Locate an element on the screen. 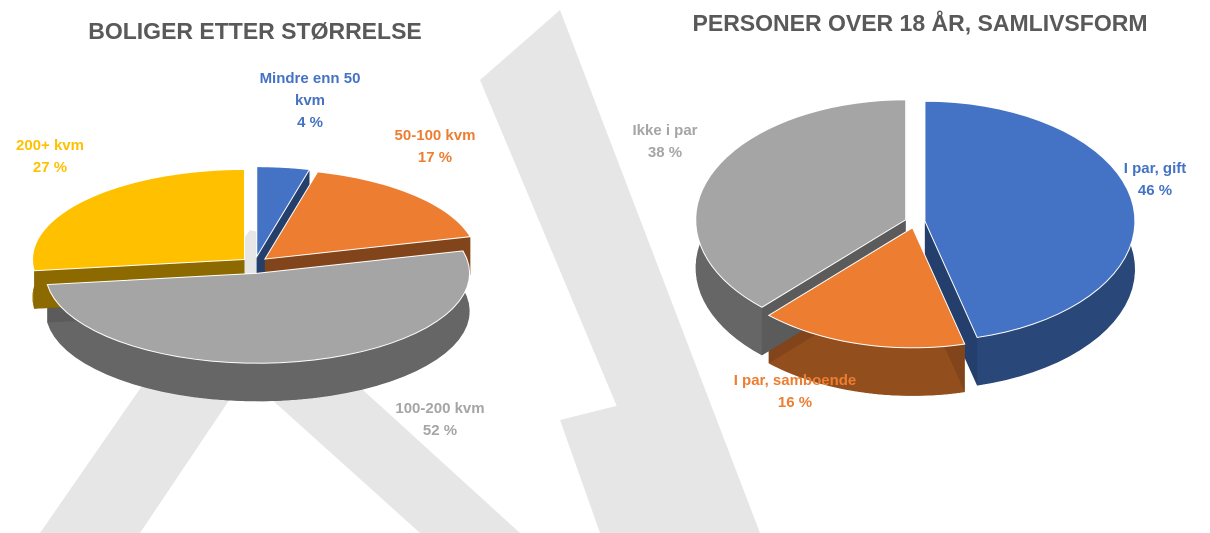  category-label: Mindre enn 50 kvm is located at coordinates (310, 89).